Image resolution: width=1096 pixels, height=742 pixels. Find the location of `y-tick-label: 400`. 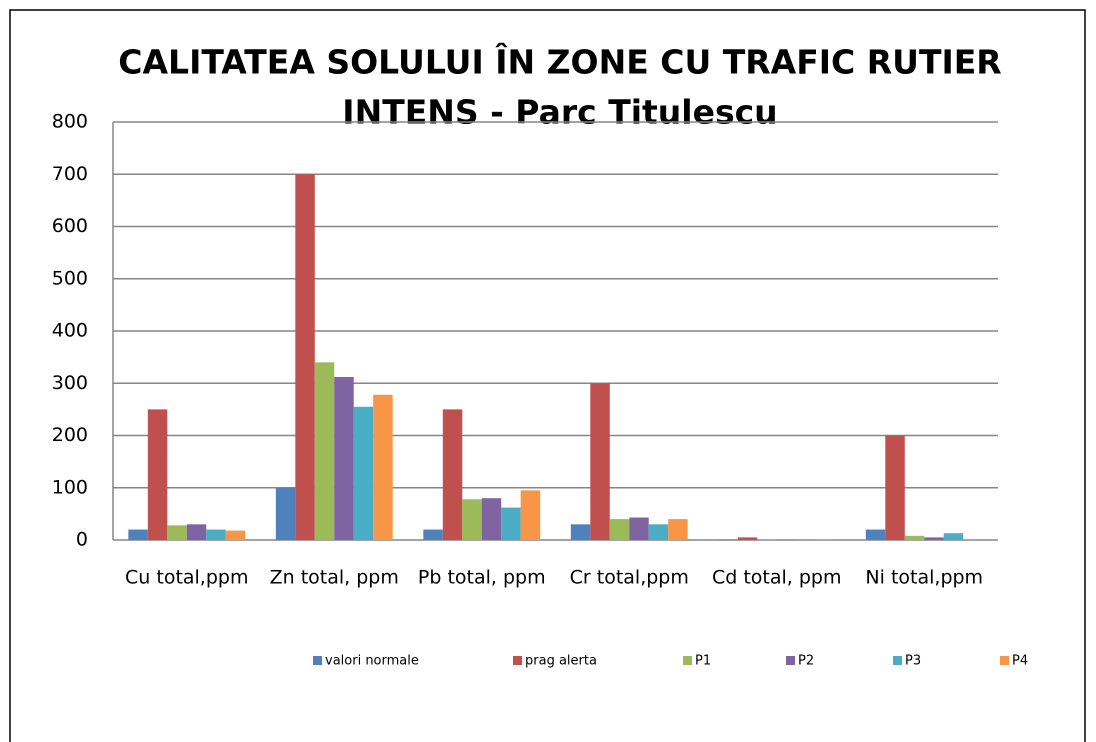

y-tick-label: 400 is located at coordinates (70, 331).